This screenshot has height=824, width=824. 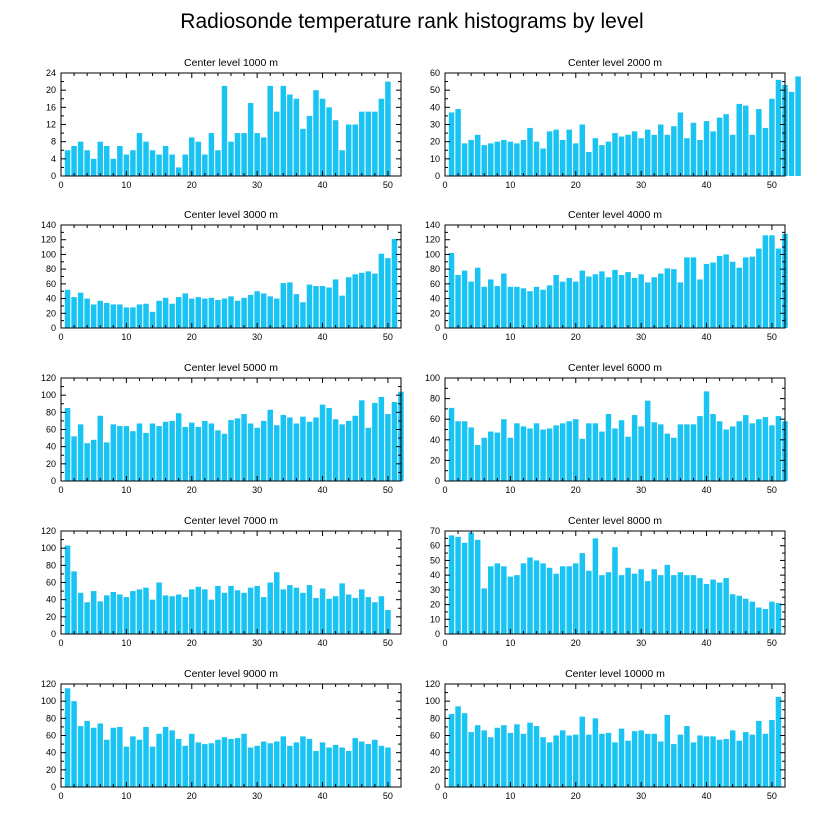 What do you see at coordinates (53, 159) in the screenshot?
I see `y-tick-label: 4` at bounding box center [53, 159].